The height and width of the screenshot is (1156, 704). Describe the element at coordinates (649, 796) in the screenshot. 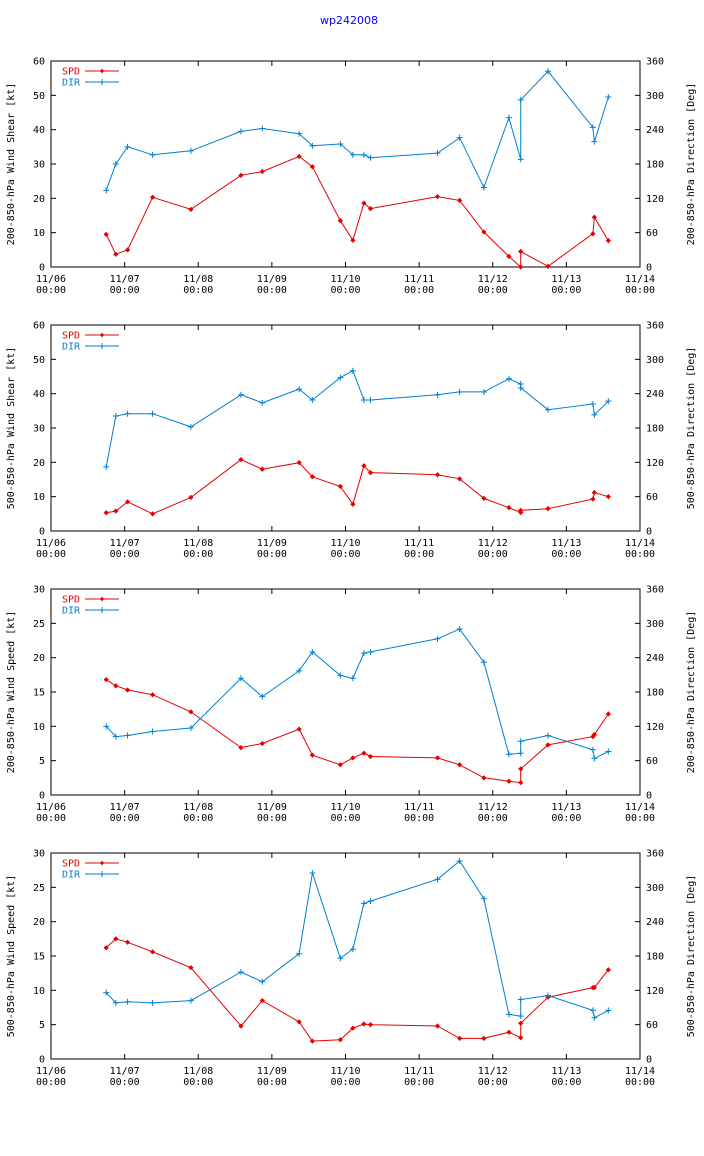

I see `y-right-tick-label: 0` at that location.